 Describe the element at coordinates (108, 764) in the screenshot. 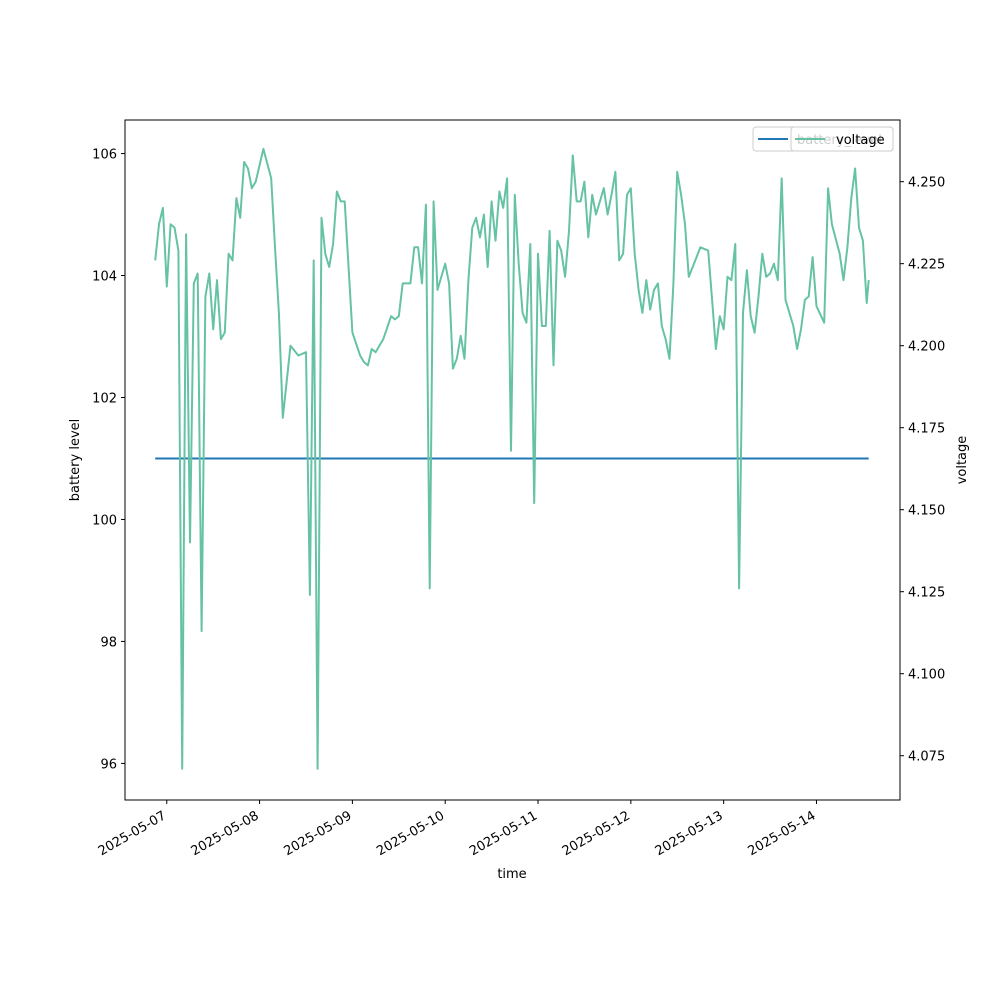

I see `left-y-tick-label: 96` at that location.